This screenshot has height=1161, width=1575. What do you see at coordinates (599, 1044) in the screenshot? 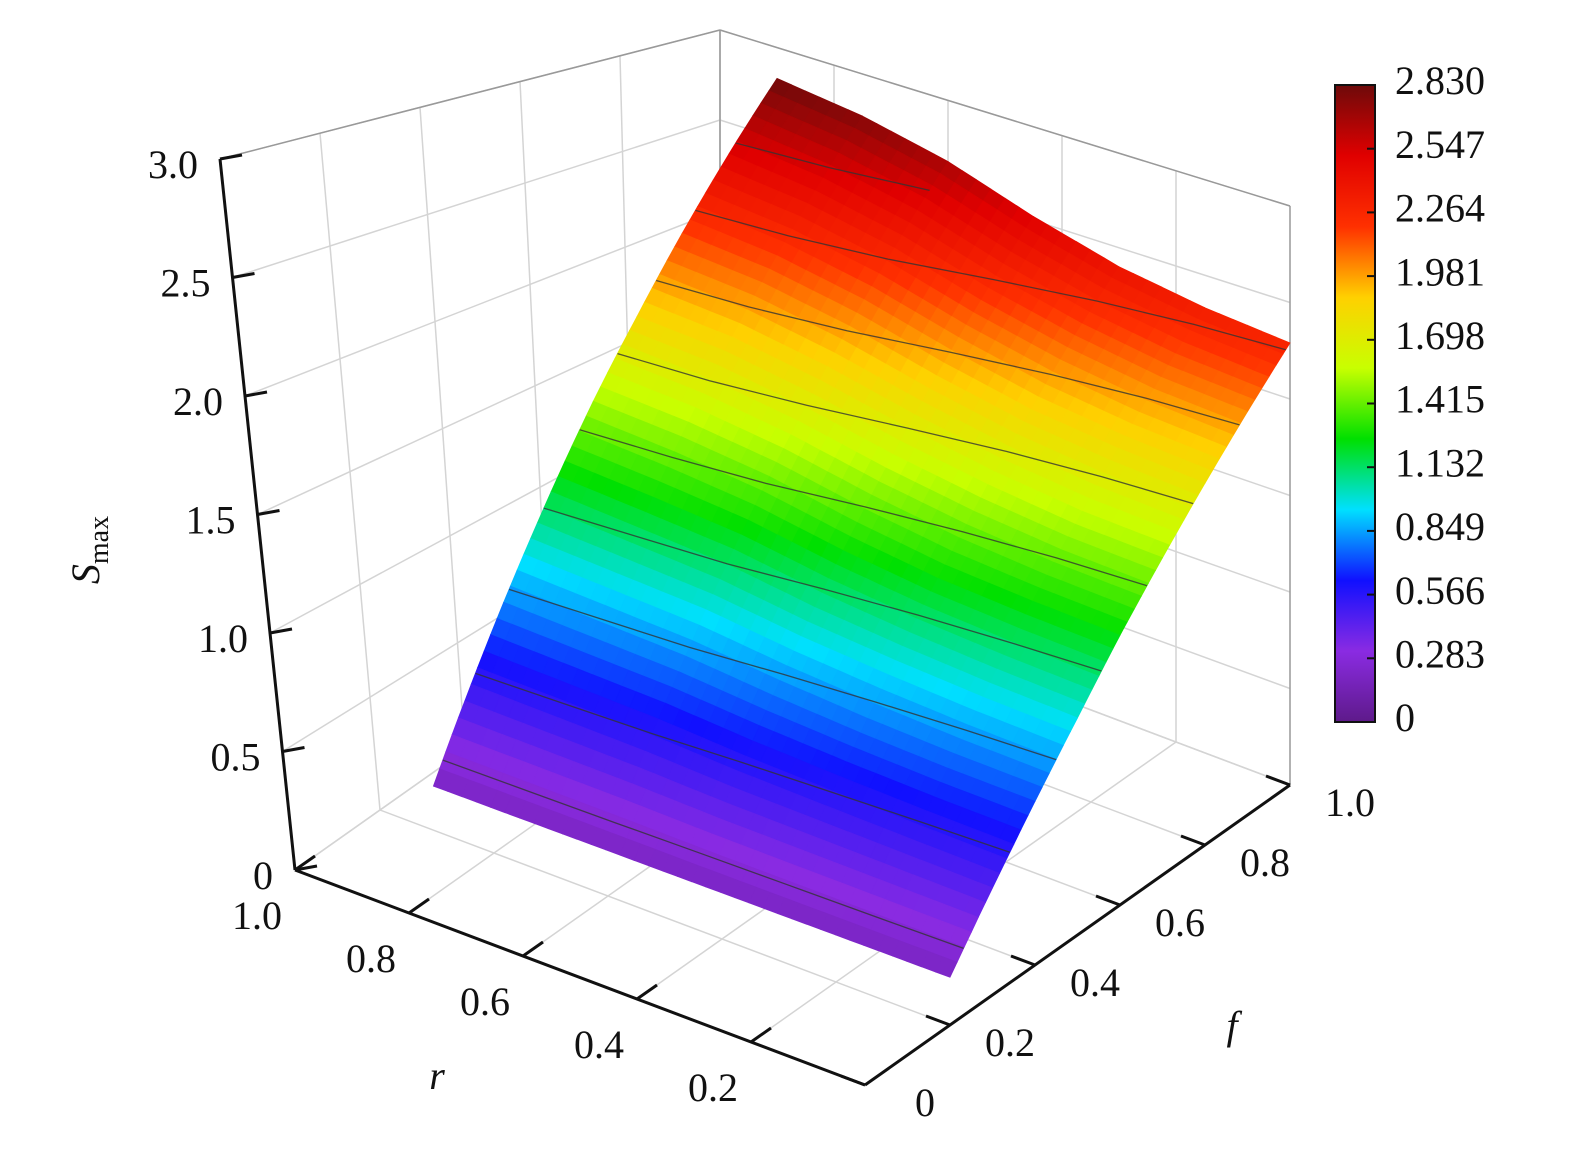
I see `x-tick-label: 0.4` at bounding box center [599, 1044].